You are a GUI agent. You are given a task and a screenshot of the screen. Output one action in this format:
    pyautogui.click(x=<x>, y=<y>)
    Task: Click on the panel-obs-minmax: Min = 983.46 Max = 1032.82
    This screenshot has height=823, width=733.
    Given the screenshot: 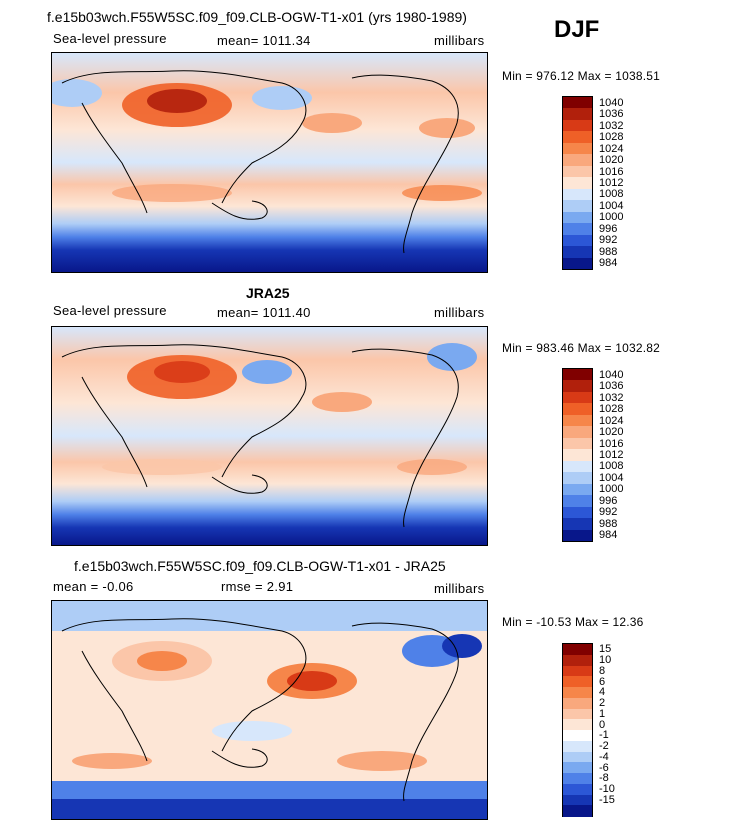 What is the action you would take?
    pyautogui.click(x=581, y=348)
    